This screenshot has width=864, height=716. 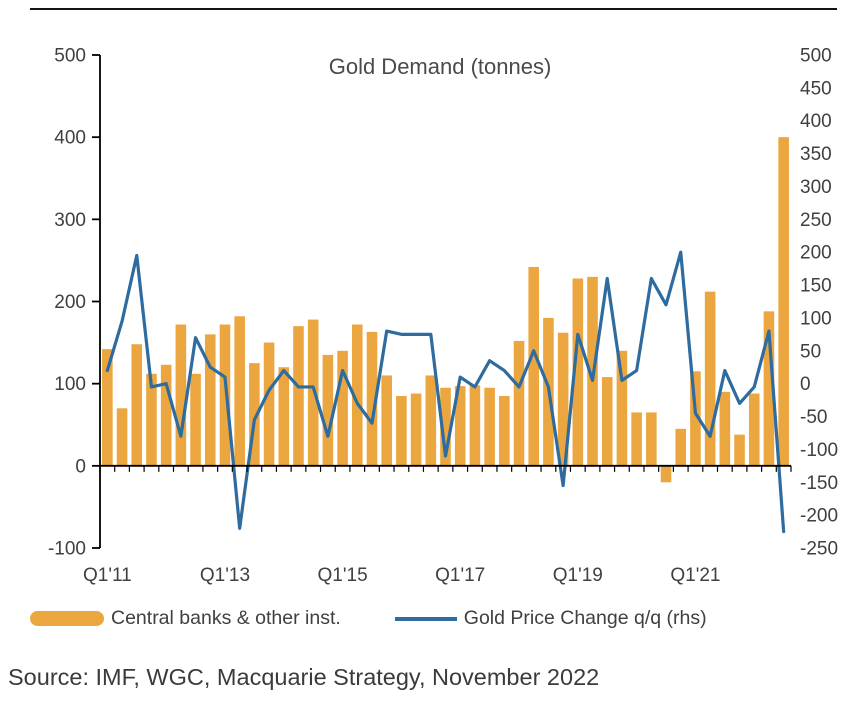 What do you see at coordinates (819, 549) in the screenshot?
I see `right-axis-label: -250` at bounding box center [819, 549].